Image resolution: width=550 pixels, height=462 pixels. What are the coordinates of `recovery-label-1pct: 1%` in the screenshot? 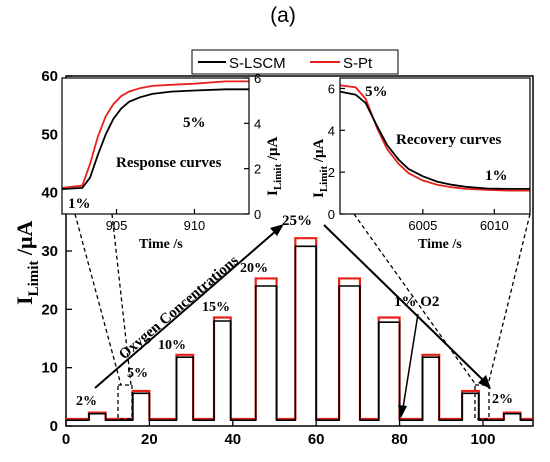 It's located at (496, 176).